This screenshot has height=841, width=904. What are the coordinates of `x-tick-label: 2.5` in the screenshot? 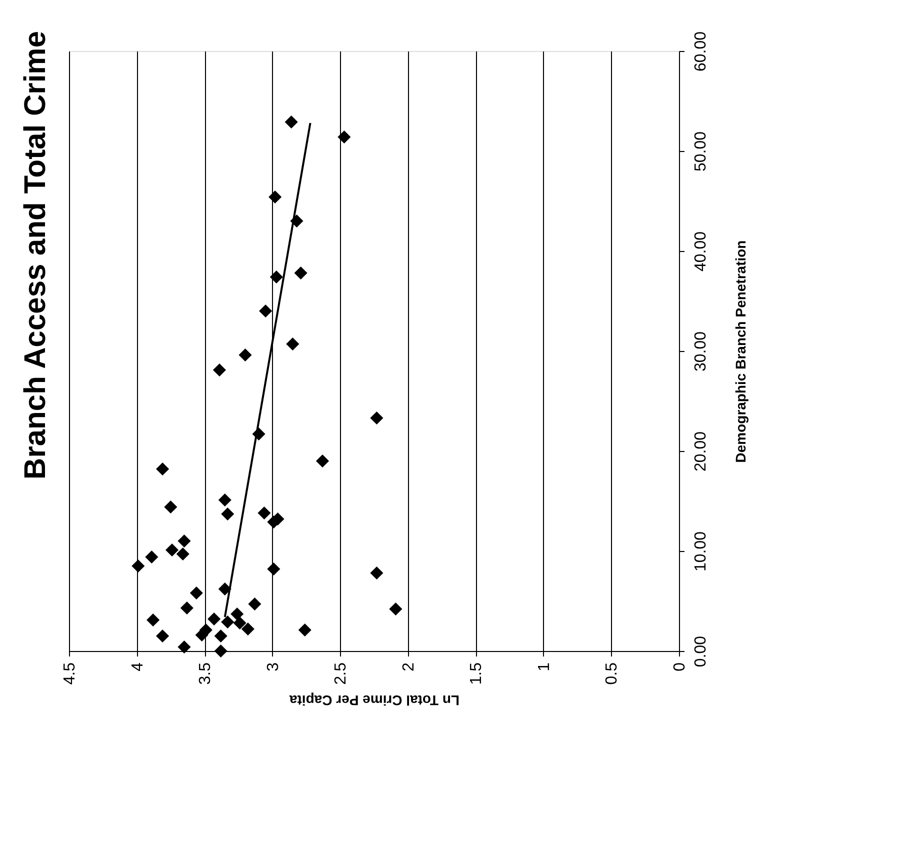 It's located at (341, 673).